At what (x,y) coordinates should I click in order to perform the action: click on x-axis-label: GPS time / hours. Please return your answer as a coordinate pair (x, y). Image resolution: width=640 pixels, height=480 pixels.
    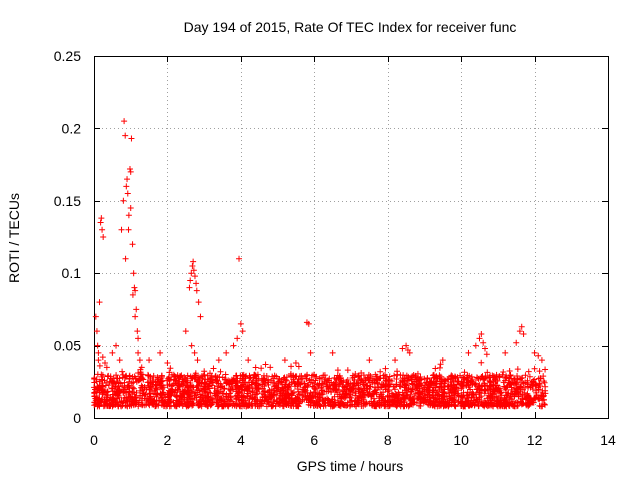
    Looking at the image, I should click on (350, 466).